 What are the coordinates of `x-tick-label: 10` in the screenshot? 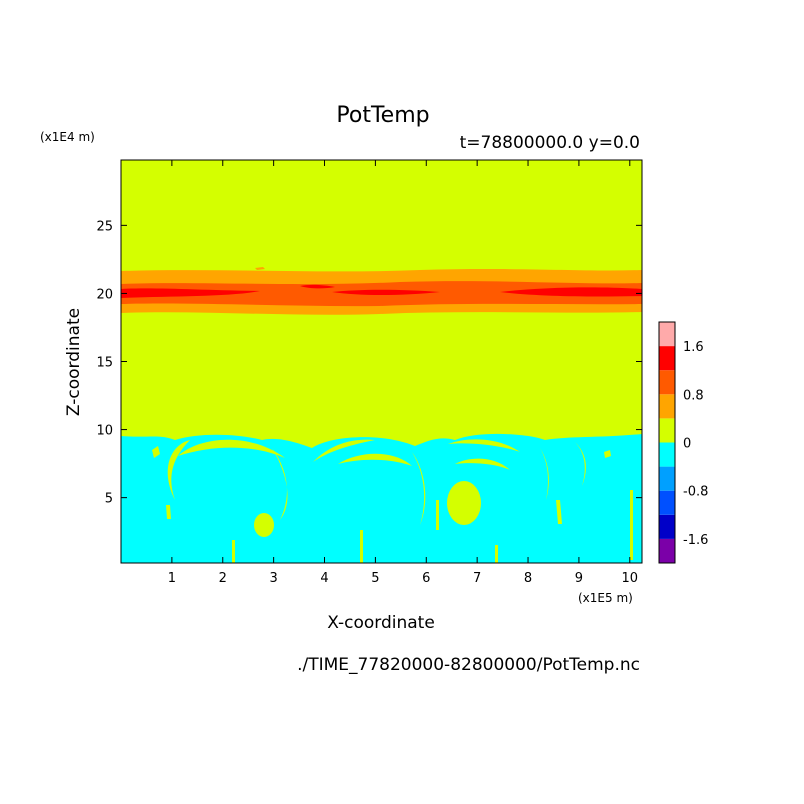 It's located at (630, 578).